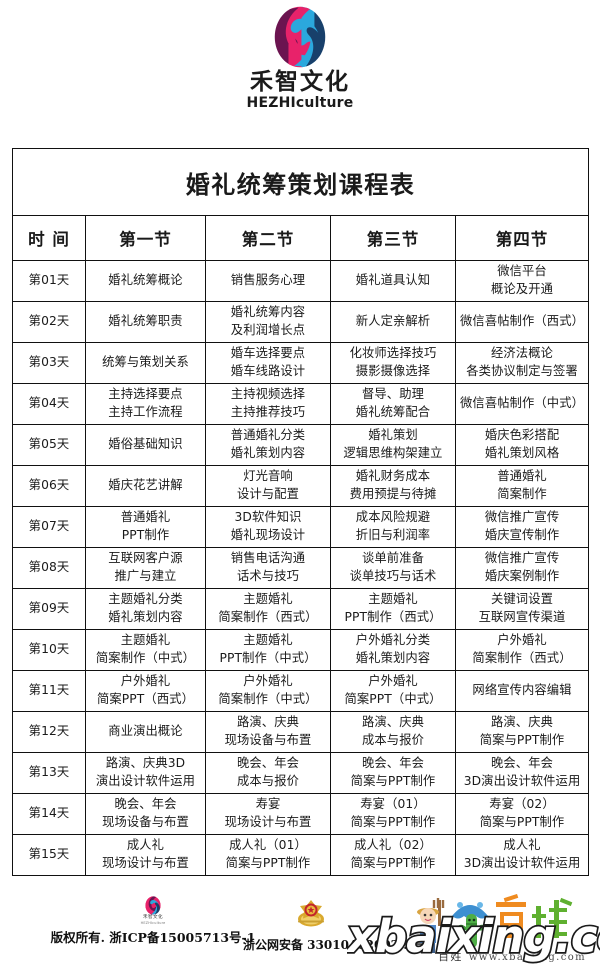  Describe the element at coordinates (145, 822) in the screenshot. I see `cell-line: 现场设备与布置` at that location.